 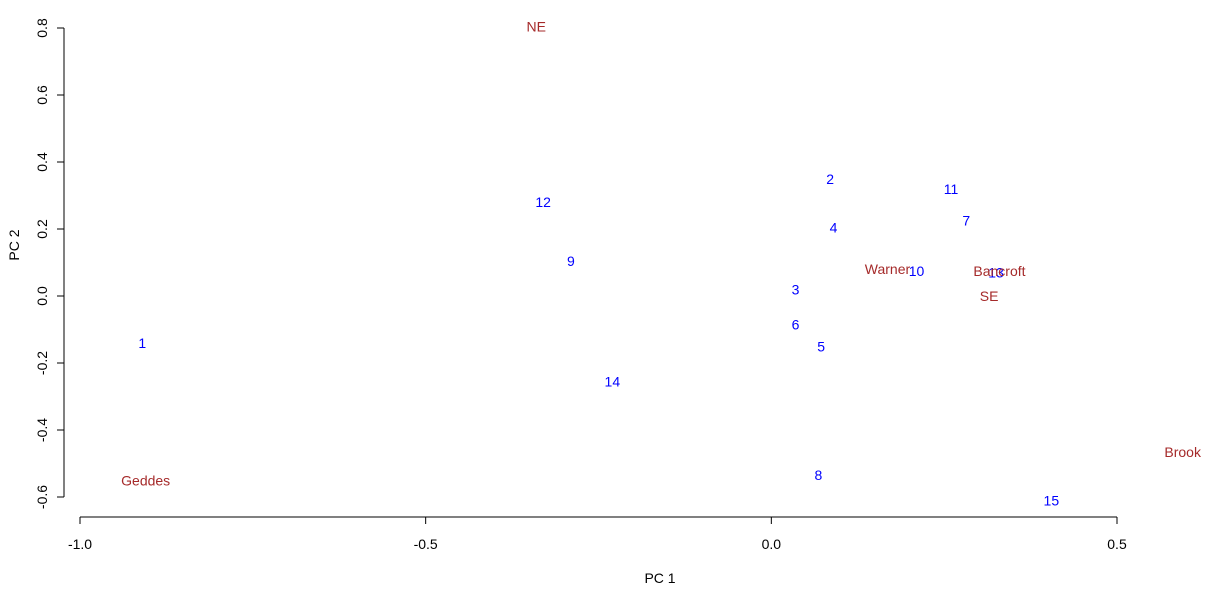 I want to click on y-tick-label: -0.6, so click(x=42, y=497).